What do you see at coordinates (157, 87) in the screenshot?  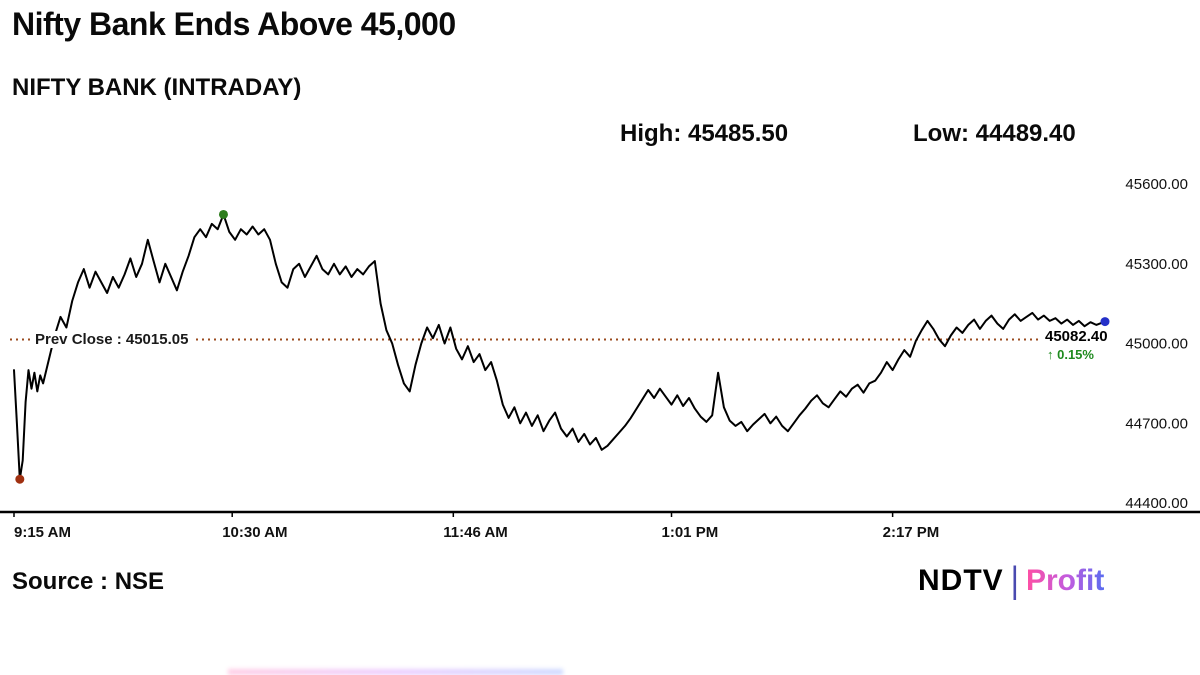 I see `chart-subtitle: NIFTY BANK (INTRADAY)` at bounding box center [157, 87].